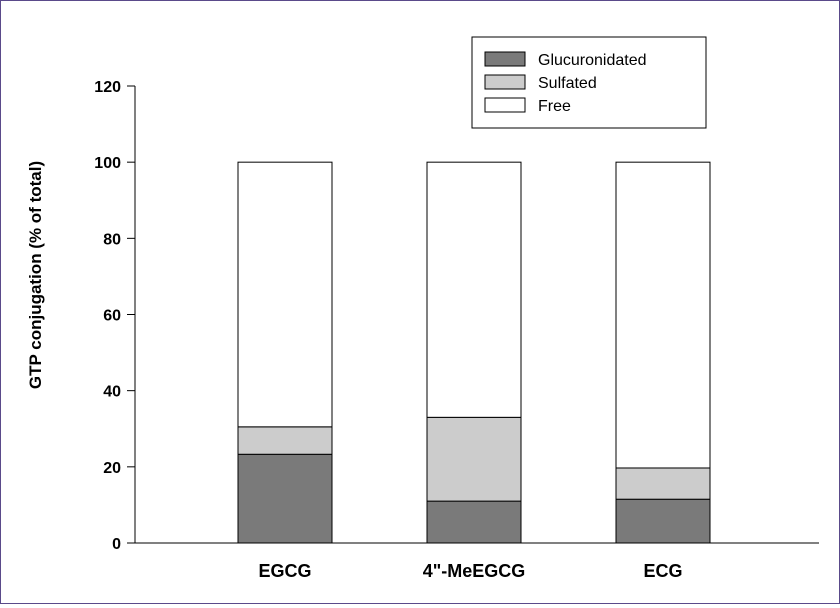 This screenshot has height=608, width=840. I want to click on y-tick-label: 60, so click(112, 316).